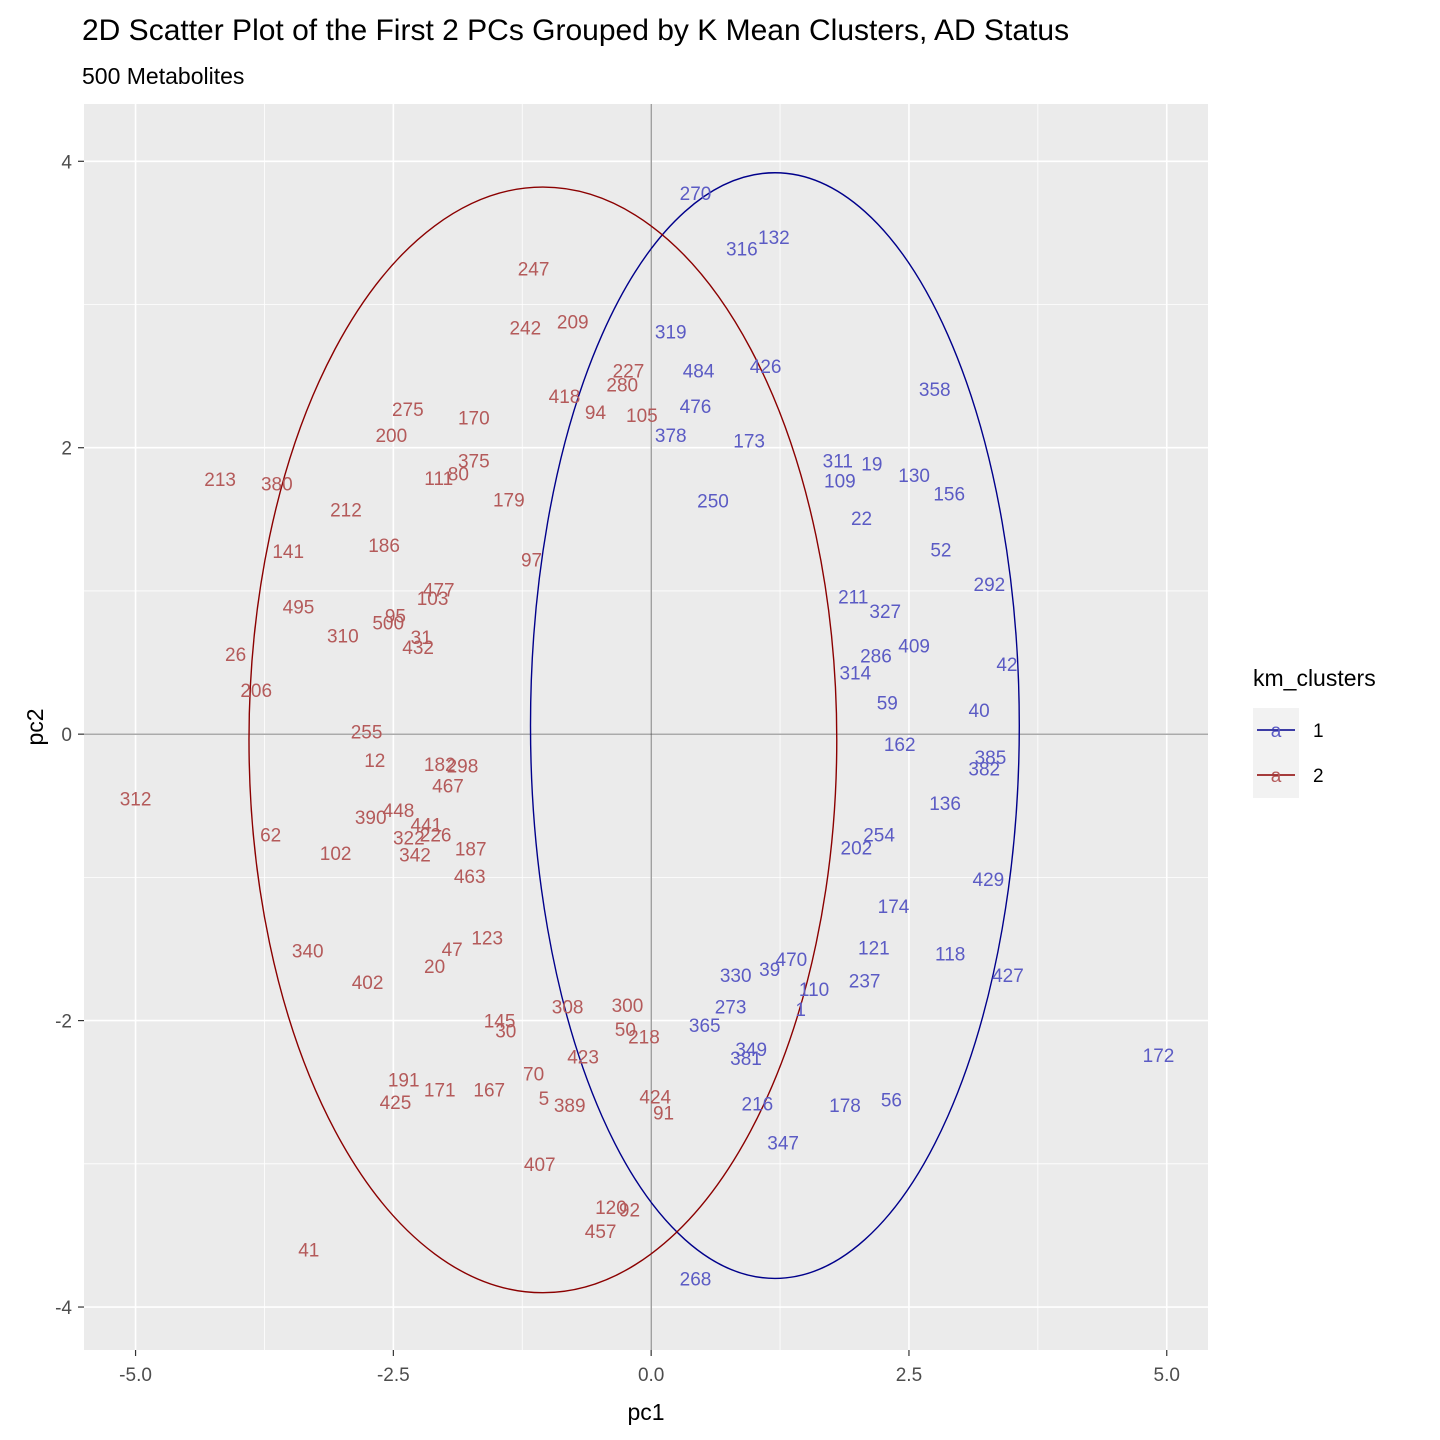  I want to click on point-label-cluster-2: 41, so click(308, 1251).